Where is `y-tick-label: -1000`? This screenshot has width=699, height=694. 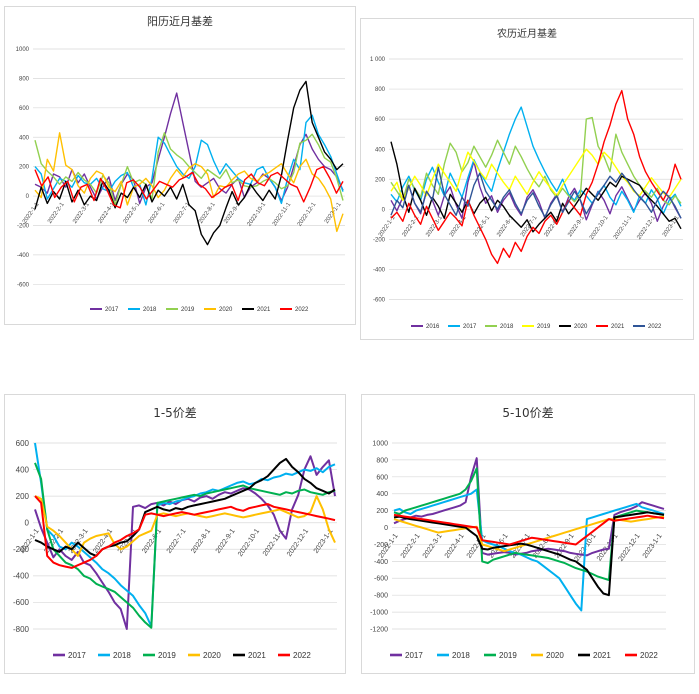
y-tick-label: -1000 is located at coordinates (379, 613).